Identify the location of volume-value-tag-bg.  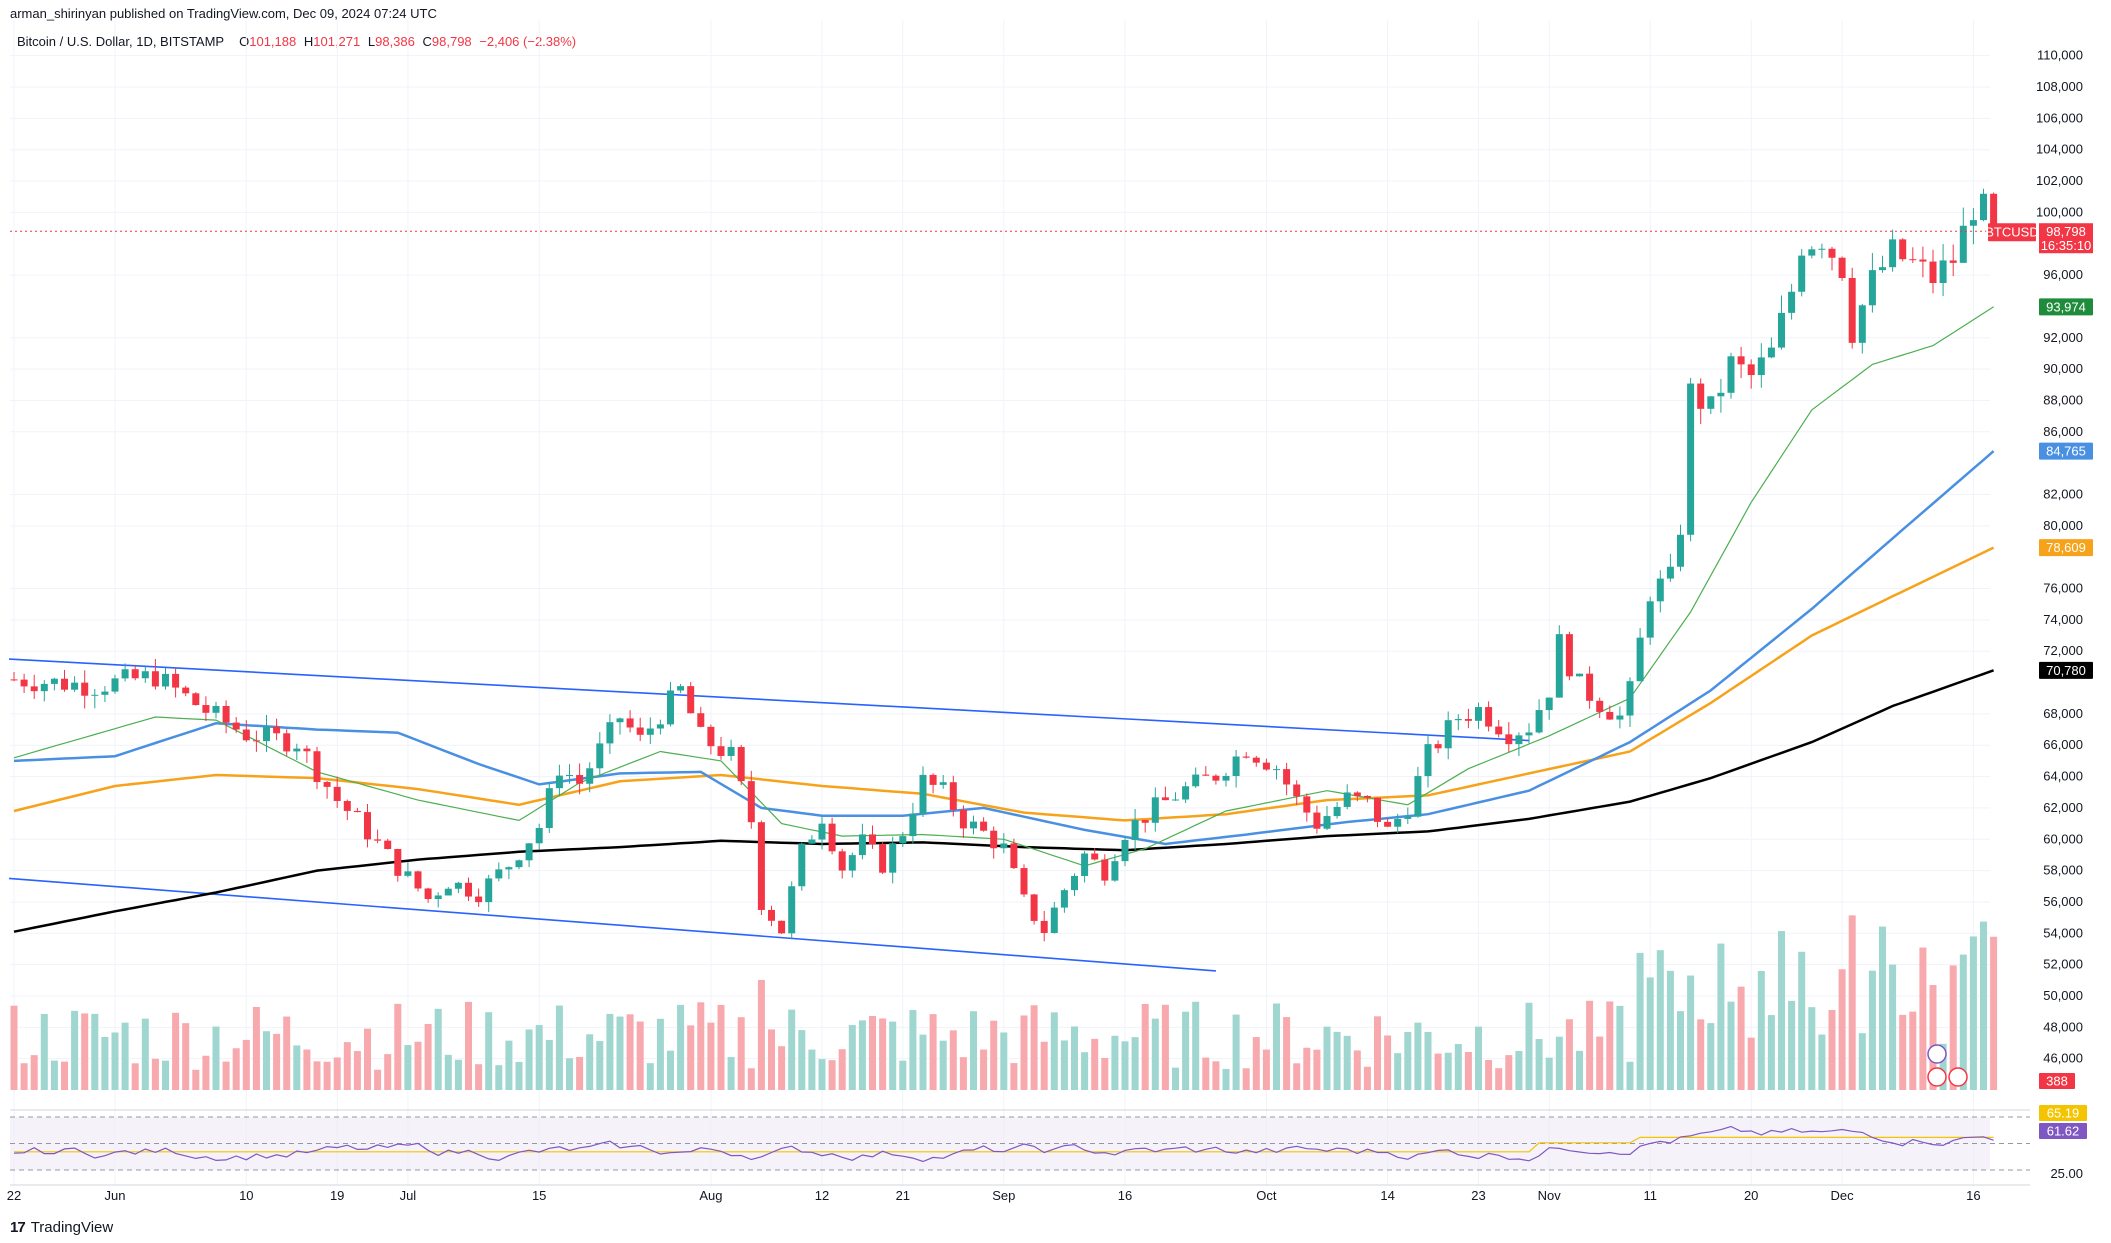
(2057, 1081).